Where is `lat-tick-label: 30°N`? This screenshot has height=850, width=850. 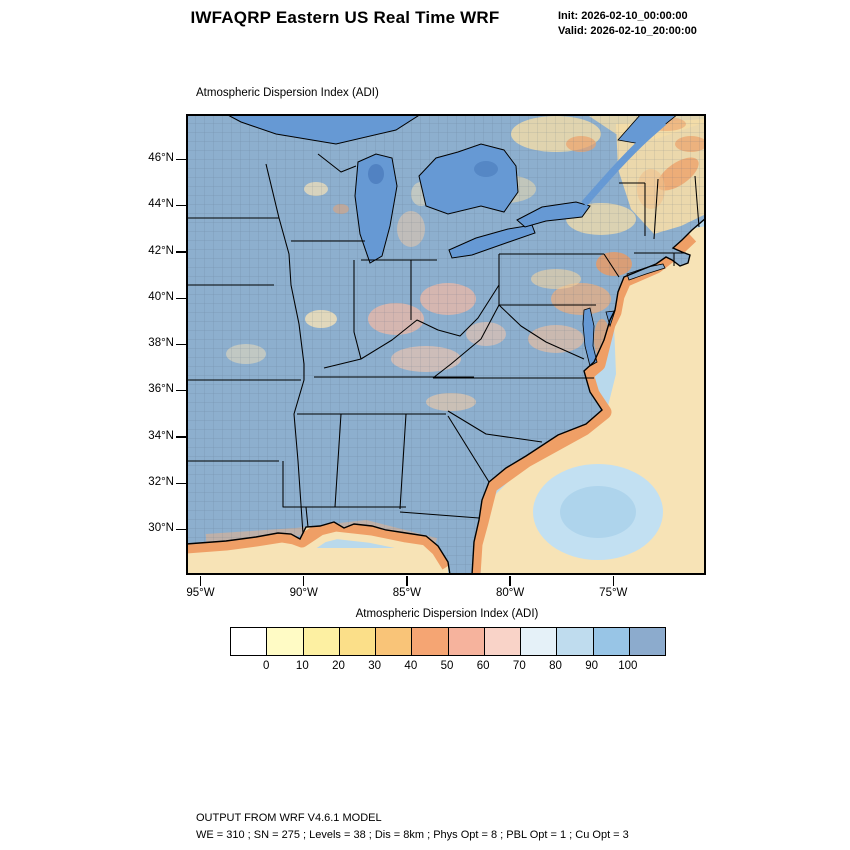
lat-tick-label: 30°N is located at coordinates (161, 528).